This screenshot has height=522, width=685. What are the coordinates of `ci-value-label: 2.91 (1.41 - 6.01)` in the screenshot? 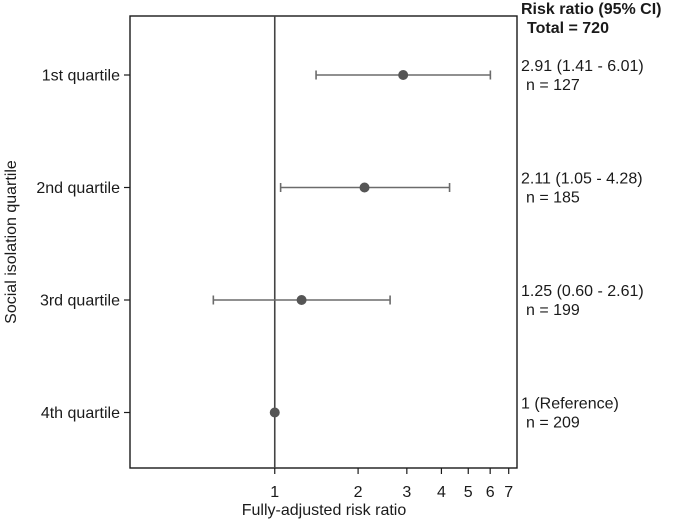 It's located at (582, 66).